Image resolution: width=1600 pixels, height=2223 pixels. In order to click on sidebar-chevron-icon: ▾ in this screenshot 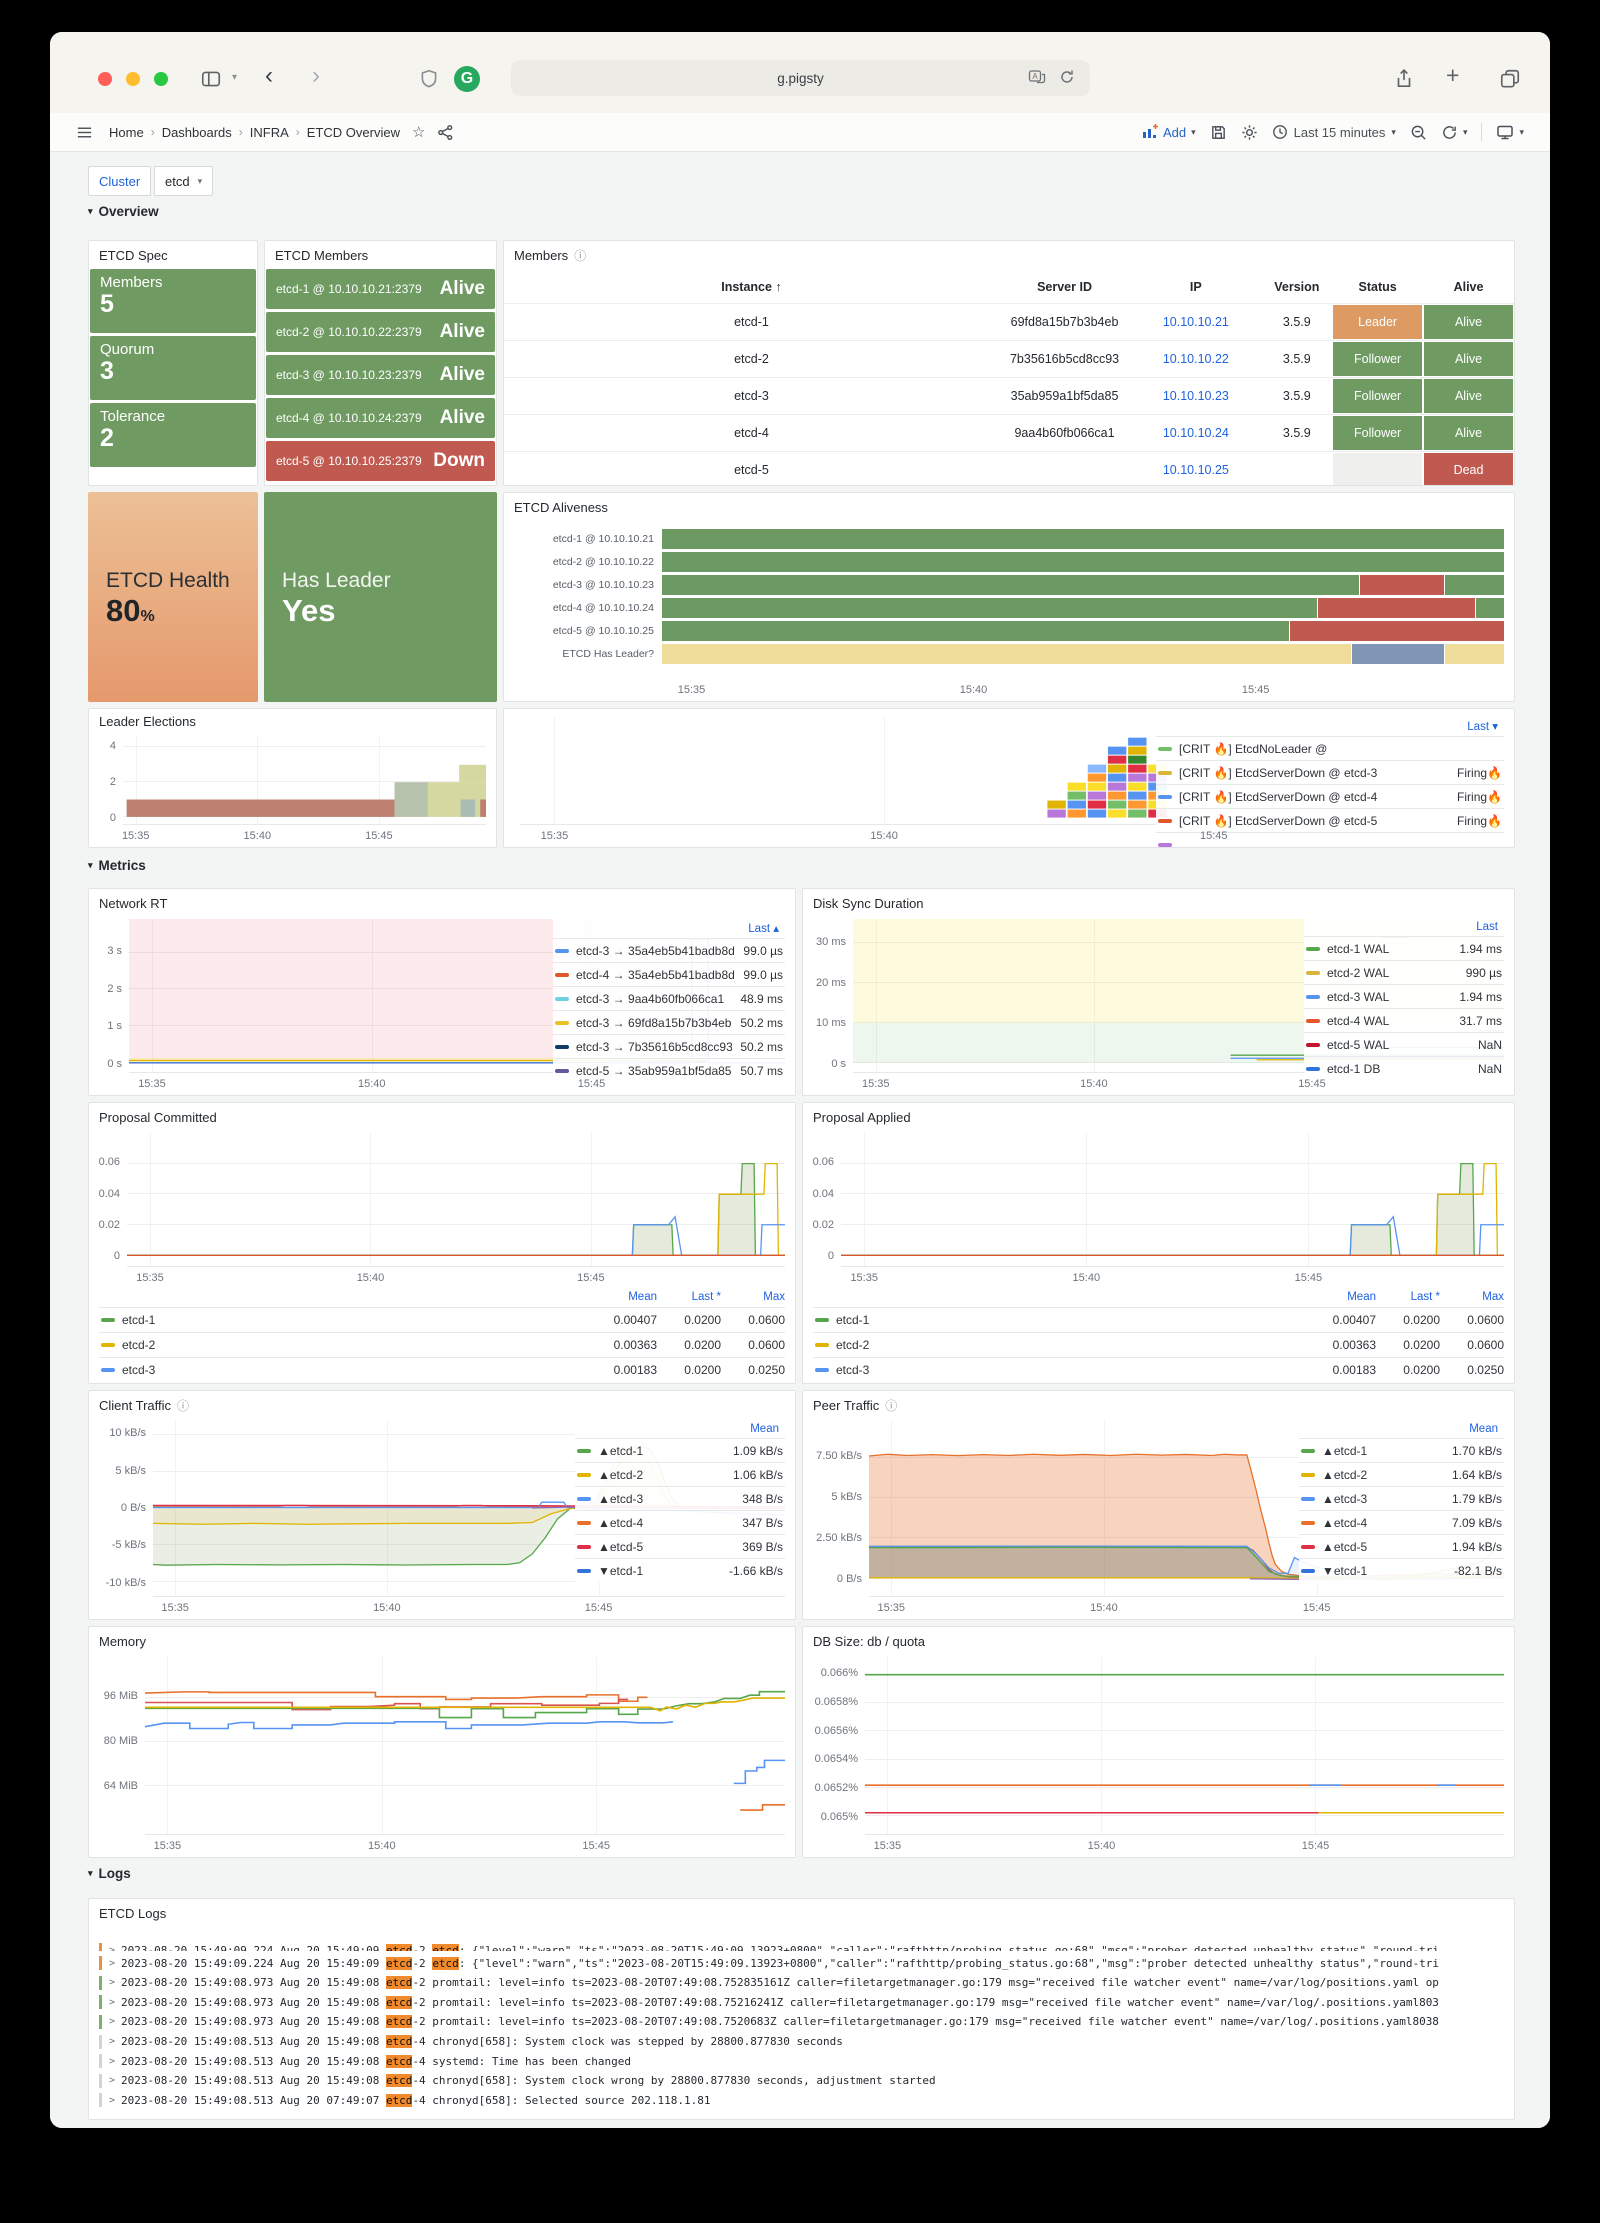, I will do `click(235, 77)`.